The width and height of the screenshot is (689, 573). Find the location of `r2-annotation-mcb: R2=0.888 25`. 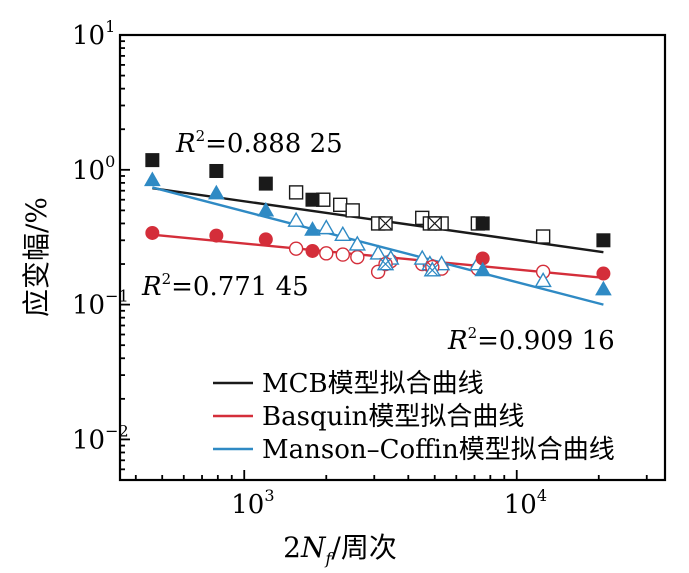

r2-annotation-mcb: R2=0.888 25 is located at coordinates (259, 143).